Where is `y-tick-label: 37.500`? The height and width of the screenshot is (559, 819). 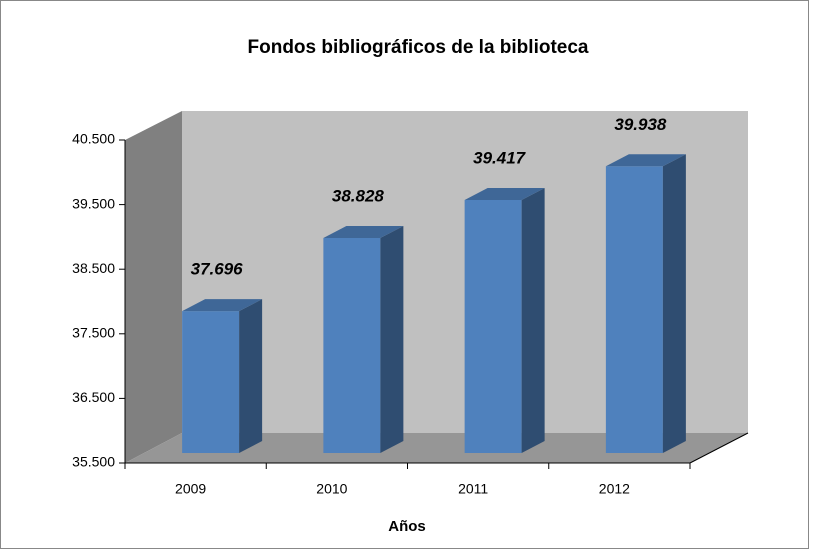 y-tick-label: 37.500 is located at coordinates (93, 333).